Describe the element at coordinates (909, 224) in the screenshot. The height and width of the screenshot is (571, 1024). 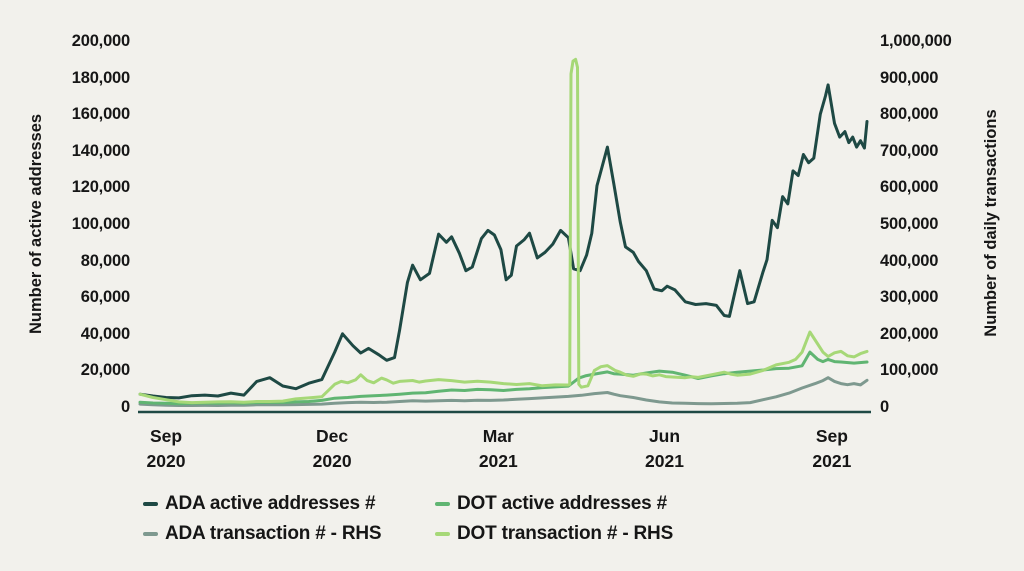
I see `right-axis-tick: 500,000` at that location.